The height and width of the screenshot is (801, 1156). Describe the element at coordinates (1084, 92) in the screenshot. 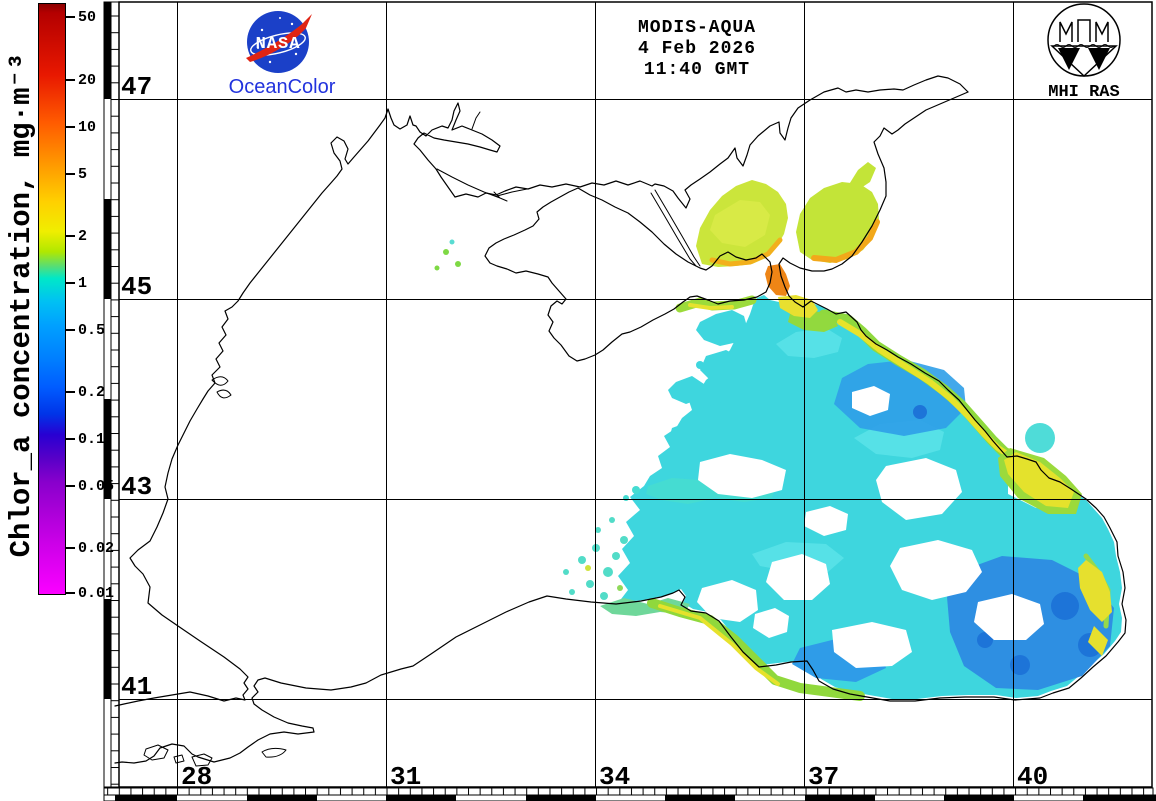

I see `mhi-ras-label: MHI RAS` at that location.